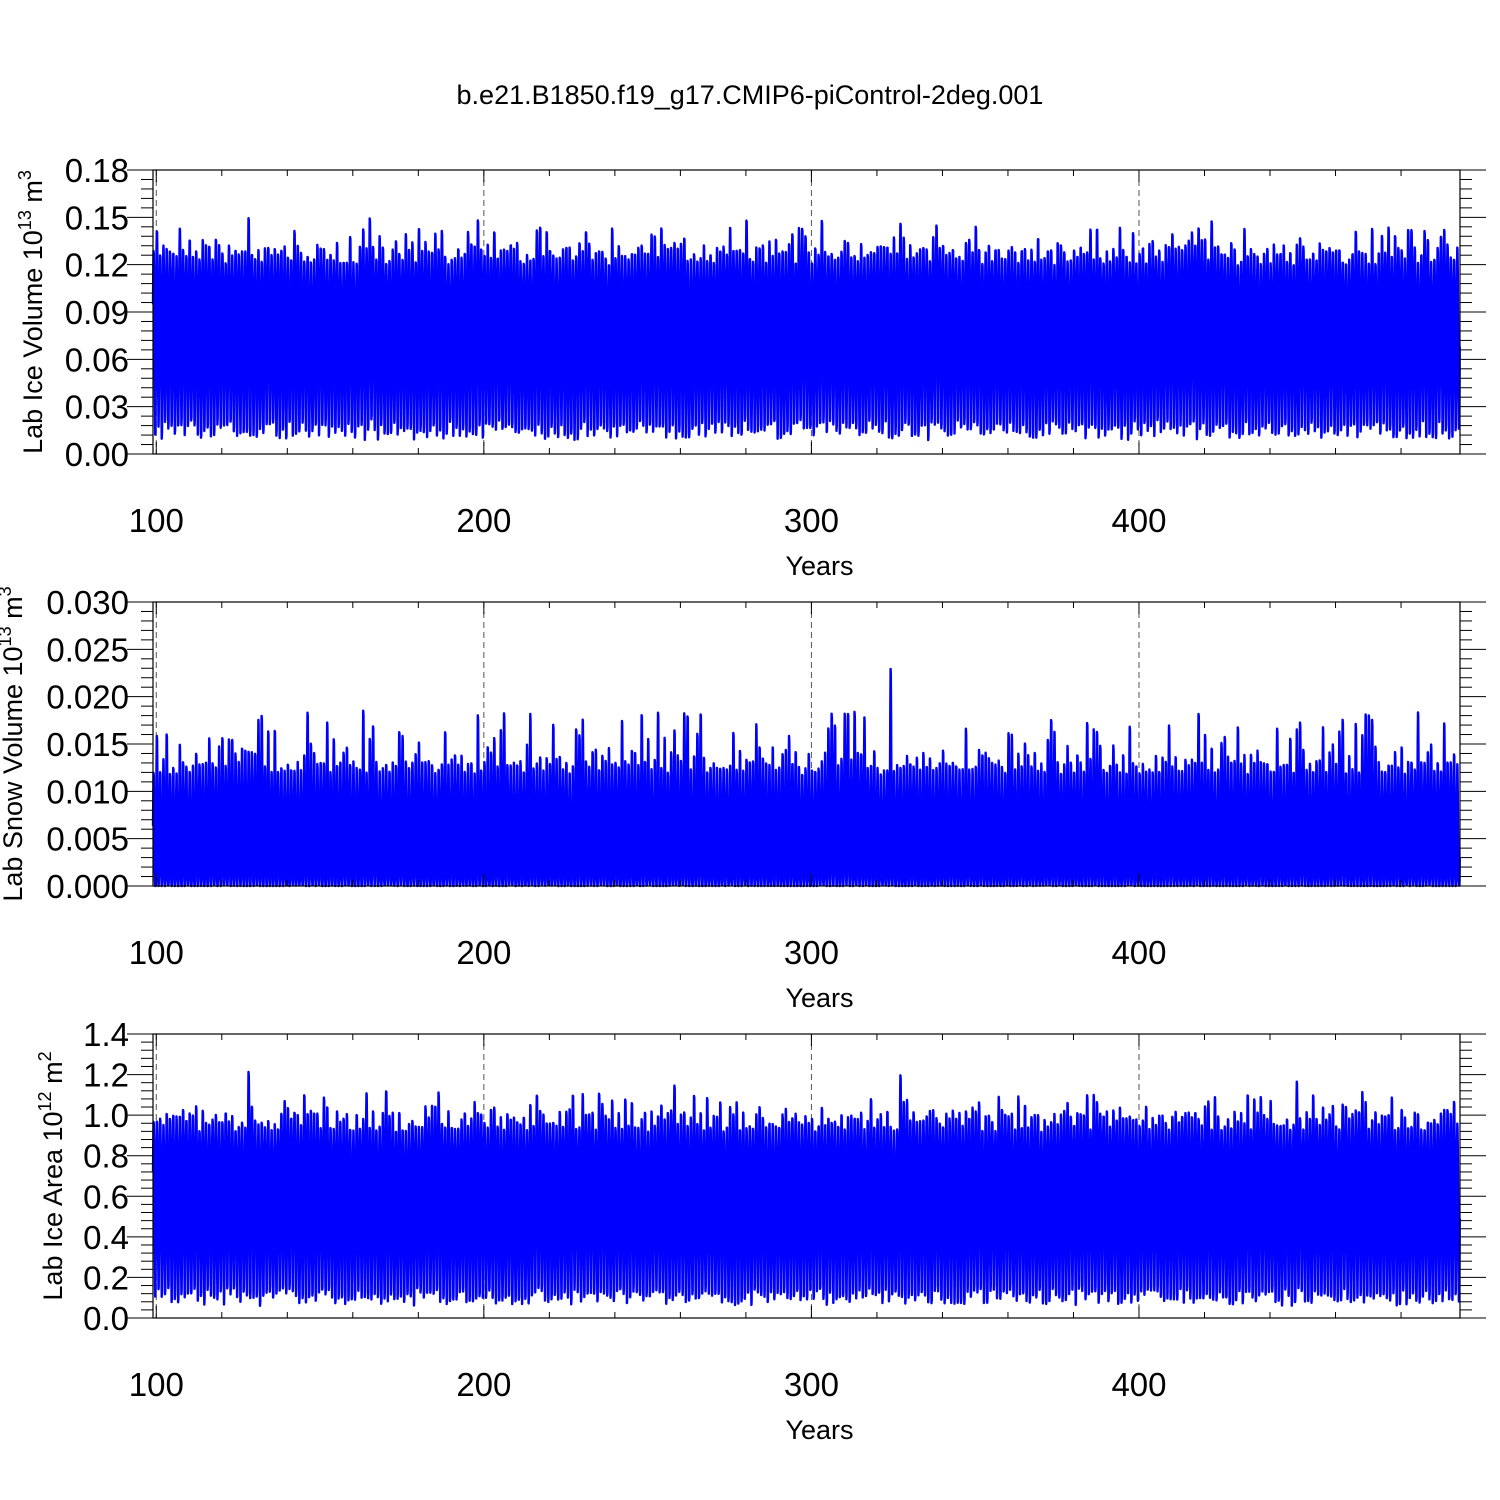 This screenshot has height=1500, width=1500. What do you see at coordinates (106, 1115) in the screenshot?
I see `y-tick-label: 1.0` at bounding box center [106, 1115].